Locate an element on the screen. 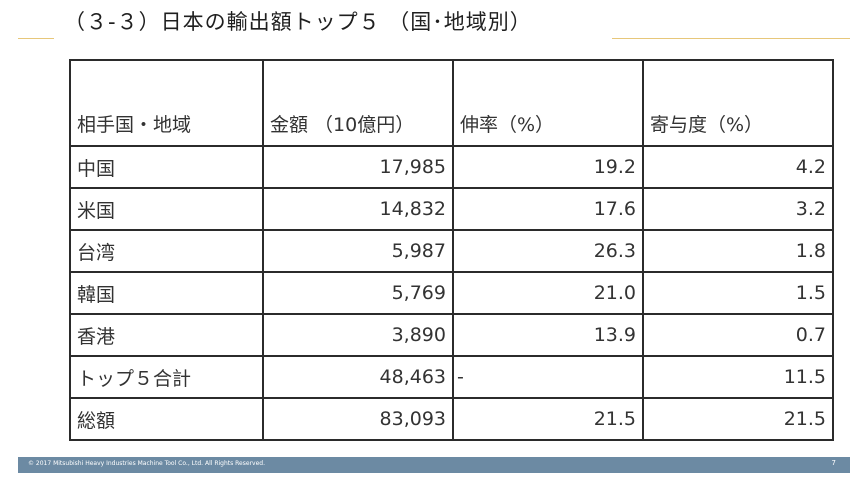 This screenshot has height=488, width=867. table-row: 米国 14,832 17.6 3.2 is located at coordinates (451, 209).